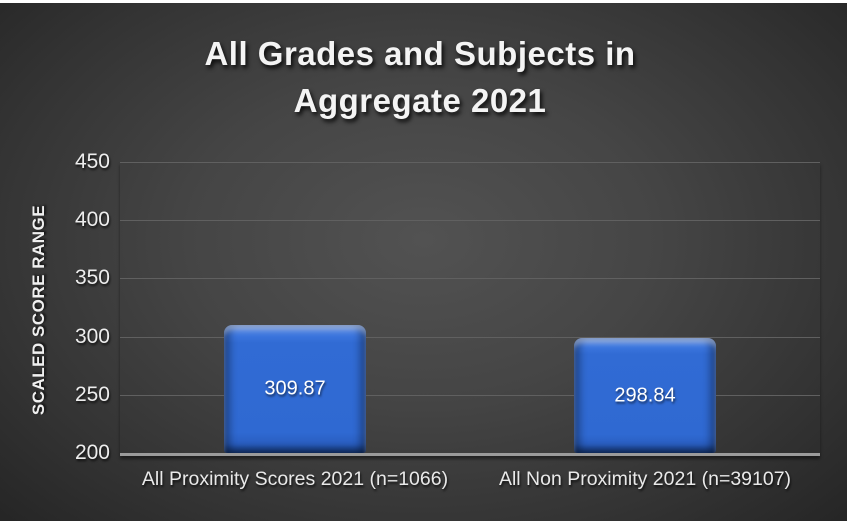 This screenshot has height=521, width=847. What do you see at coordinates (92, 336) in the screenshot?
I see `y-tick-label-300: 300` at bounding box center [92, 336].